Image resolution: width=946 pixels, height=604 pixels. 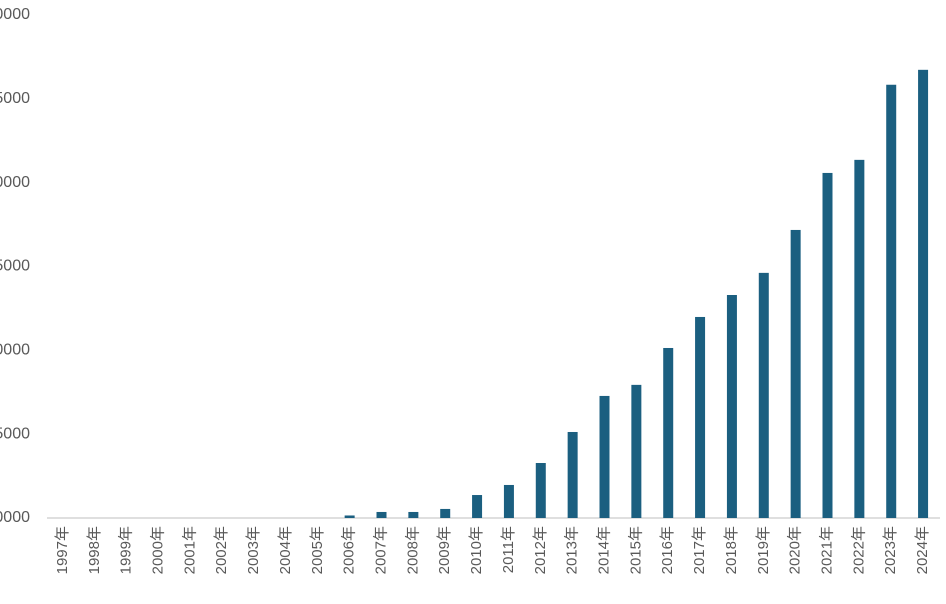 I want to click on x-tick-label: 2014年, so click(x=603, y=550).